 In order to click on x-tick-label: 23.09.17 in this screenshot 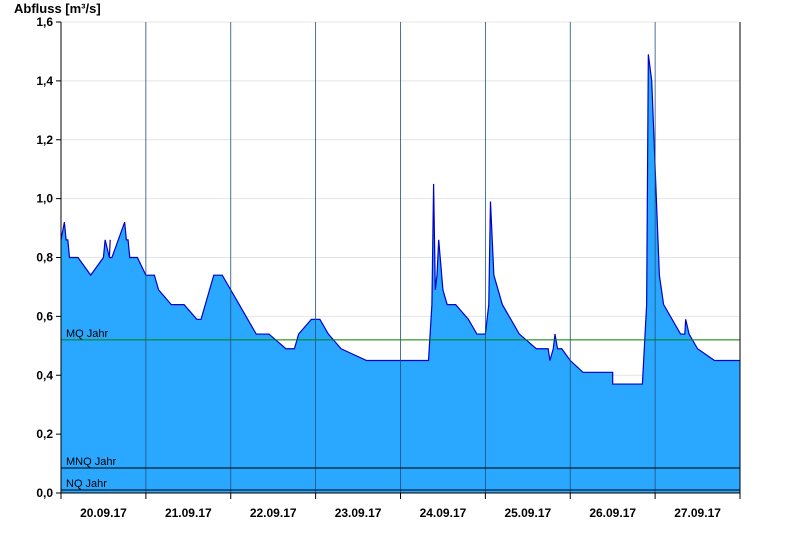, I will do `click(358, 513)`.